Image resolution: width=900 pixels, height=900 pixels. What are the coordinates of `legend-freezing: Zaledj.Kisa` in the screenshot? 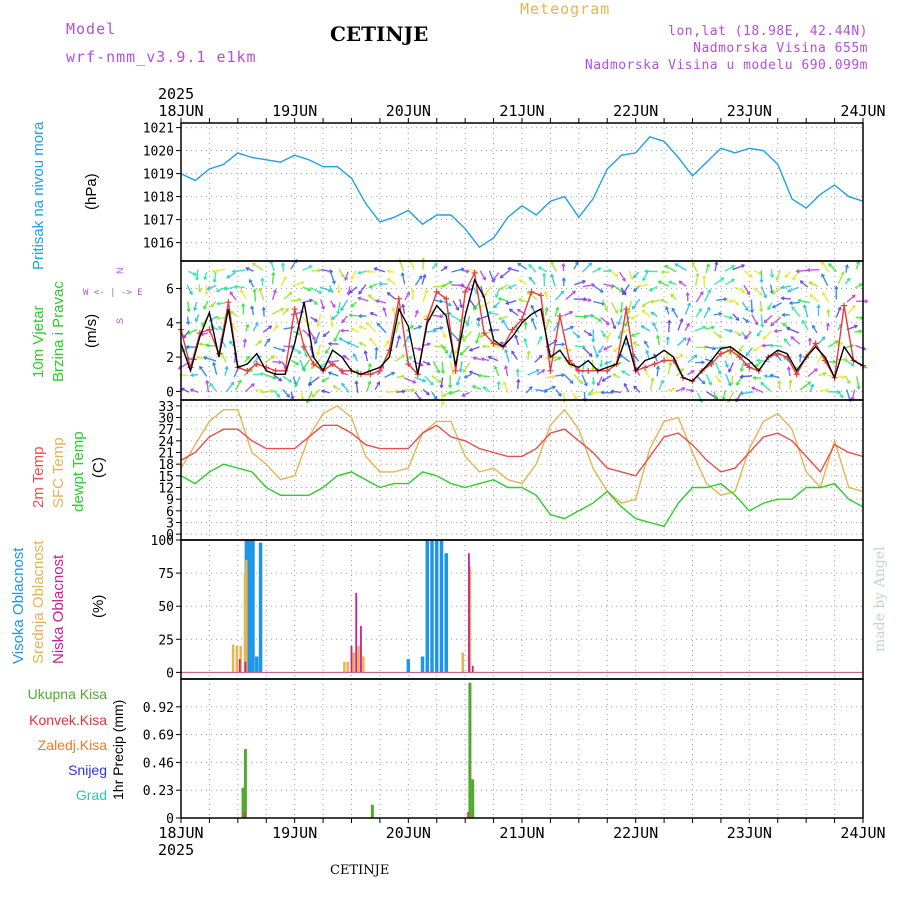 It's located at (72, 745).